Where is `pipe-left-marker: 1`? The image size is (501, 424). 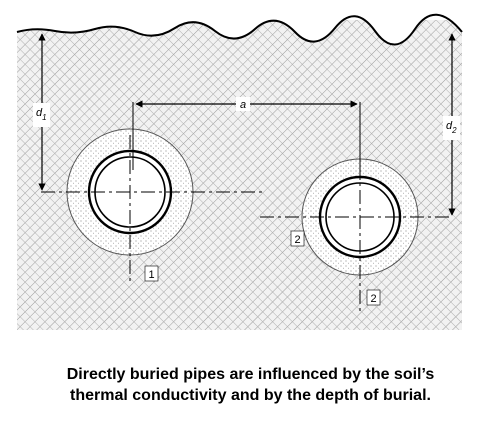 pipe-left-marker: 1 is located at coordinates (151, 273).